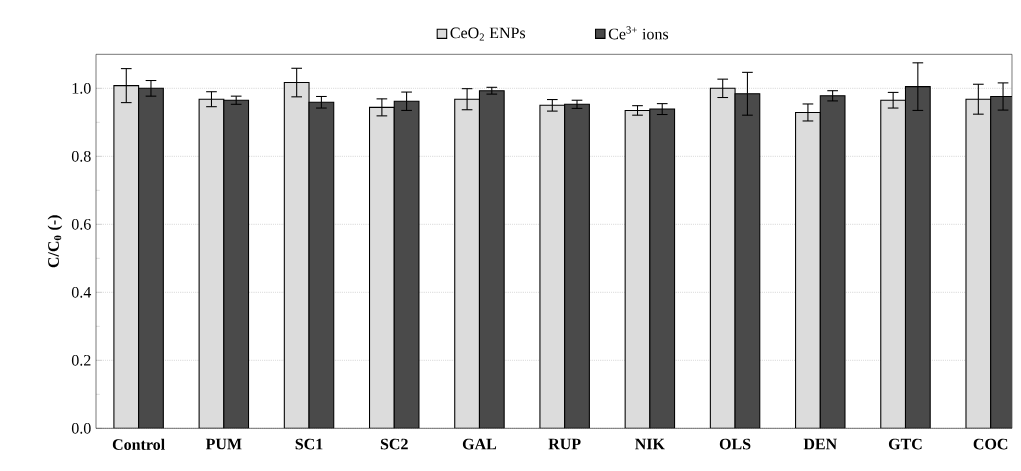  What do you see at coordinates (81, 88) in the screenshot?
I see `y-tick-label: 1.0` at bounding box center [81, 88].